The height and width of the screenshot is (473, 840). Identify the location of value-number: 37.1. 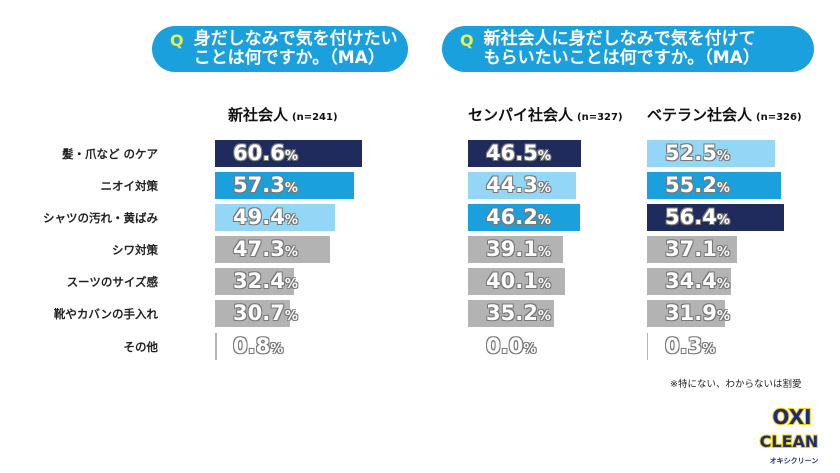
(691, 249).